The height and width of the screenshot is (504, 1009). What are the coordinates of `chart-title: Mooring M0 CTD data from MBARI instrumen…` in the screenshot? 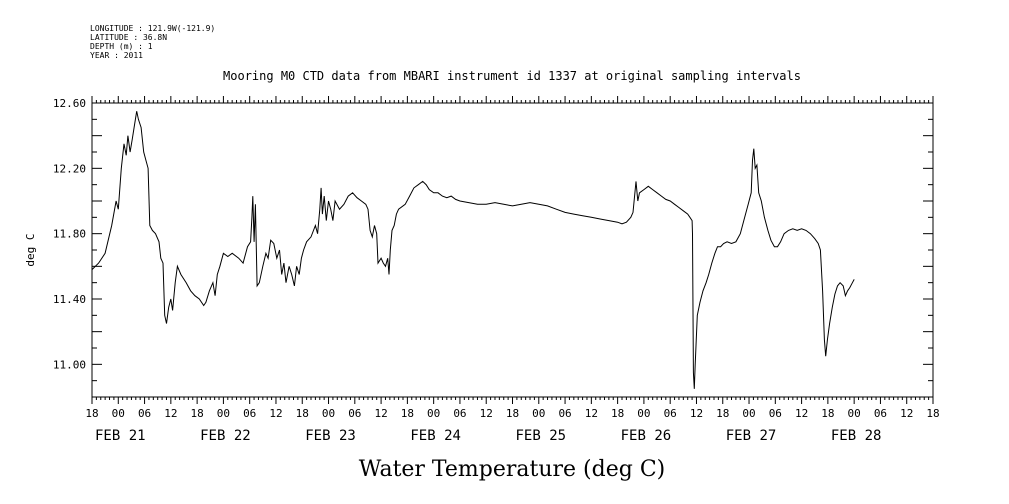 It's located at (512, 76).